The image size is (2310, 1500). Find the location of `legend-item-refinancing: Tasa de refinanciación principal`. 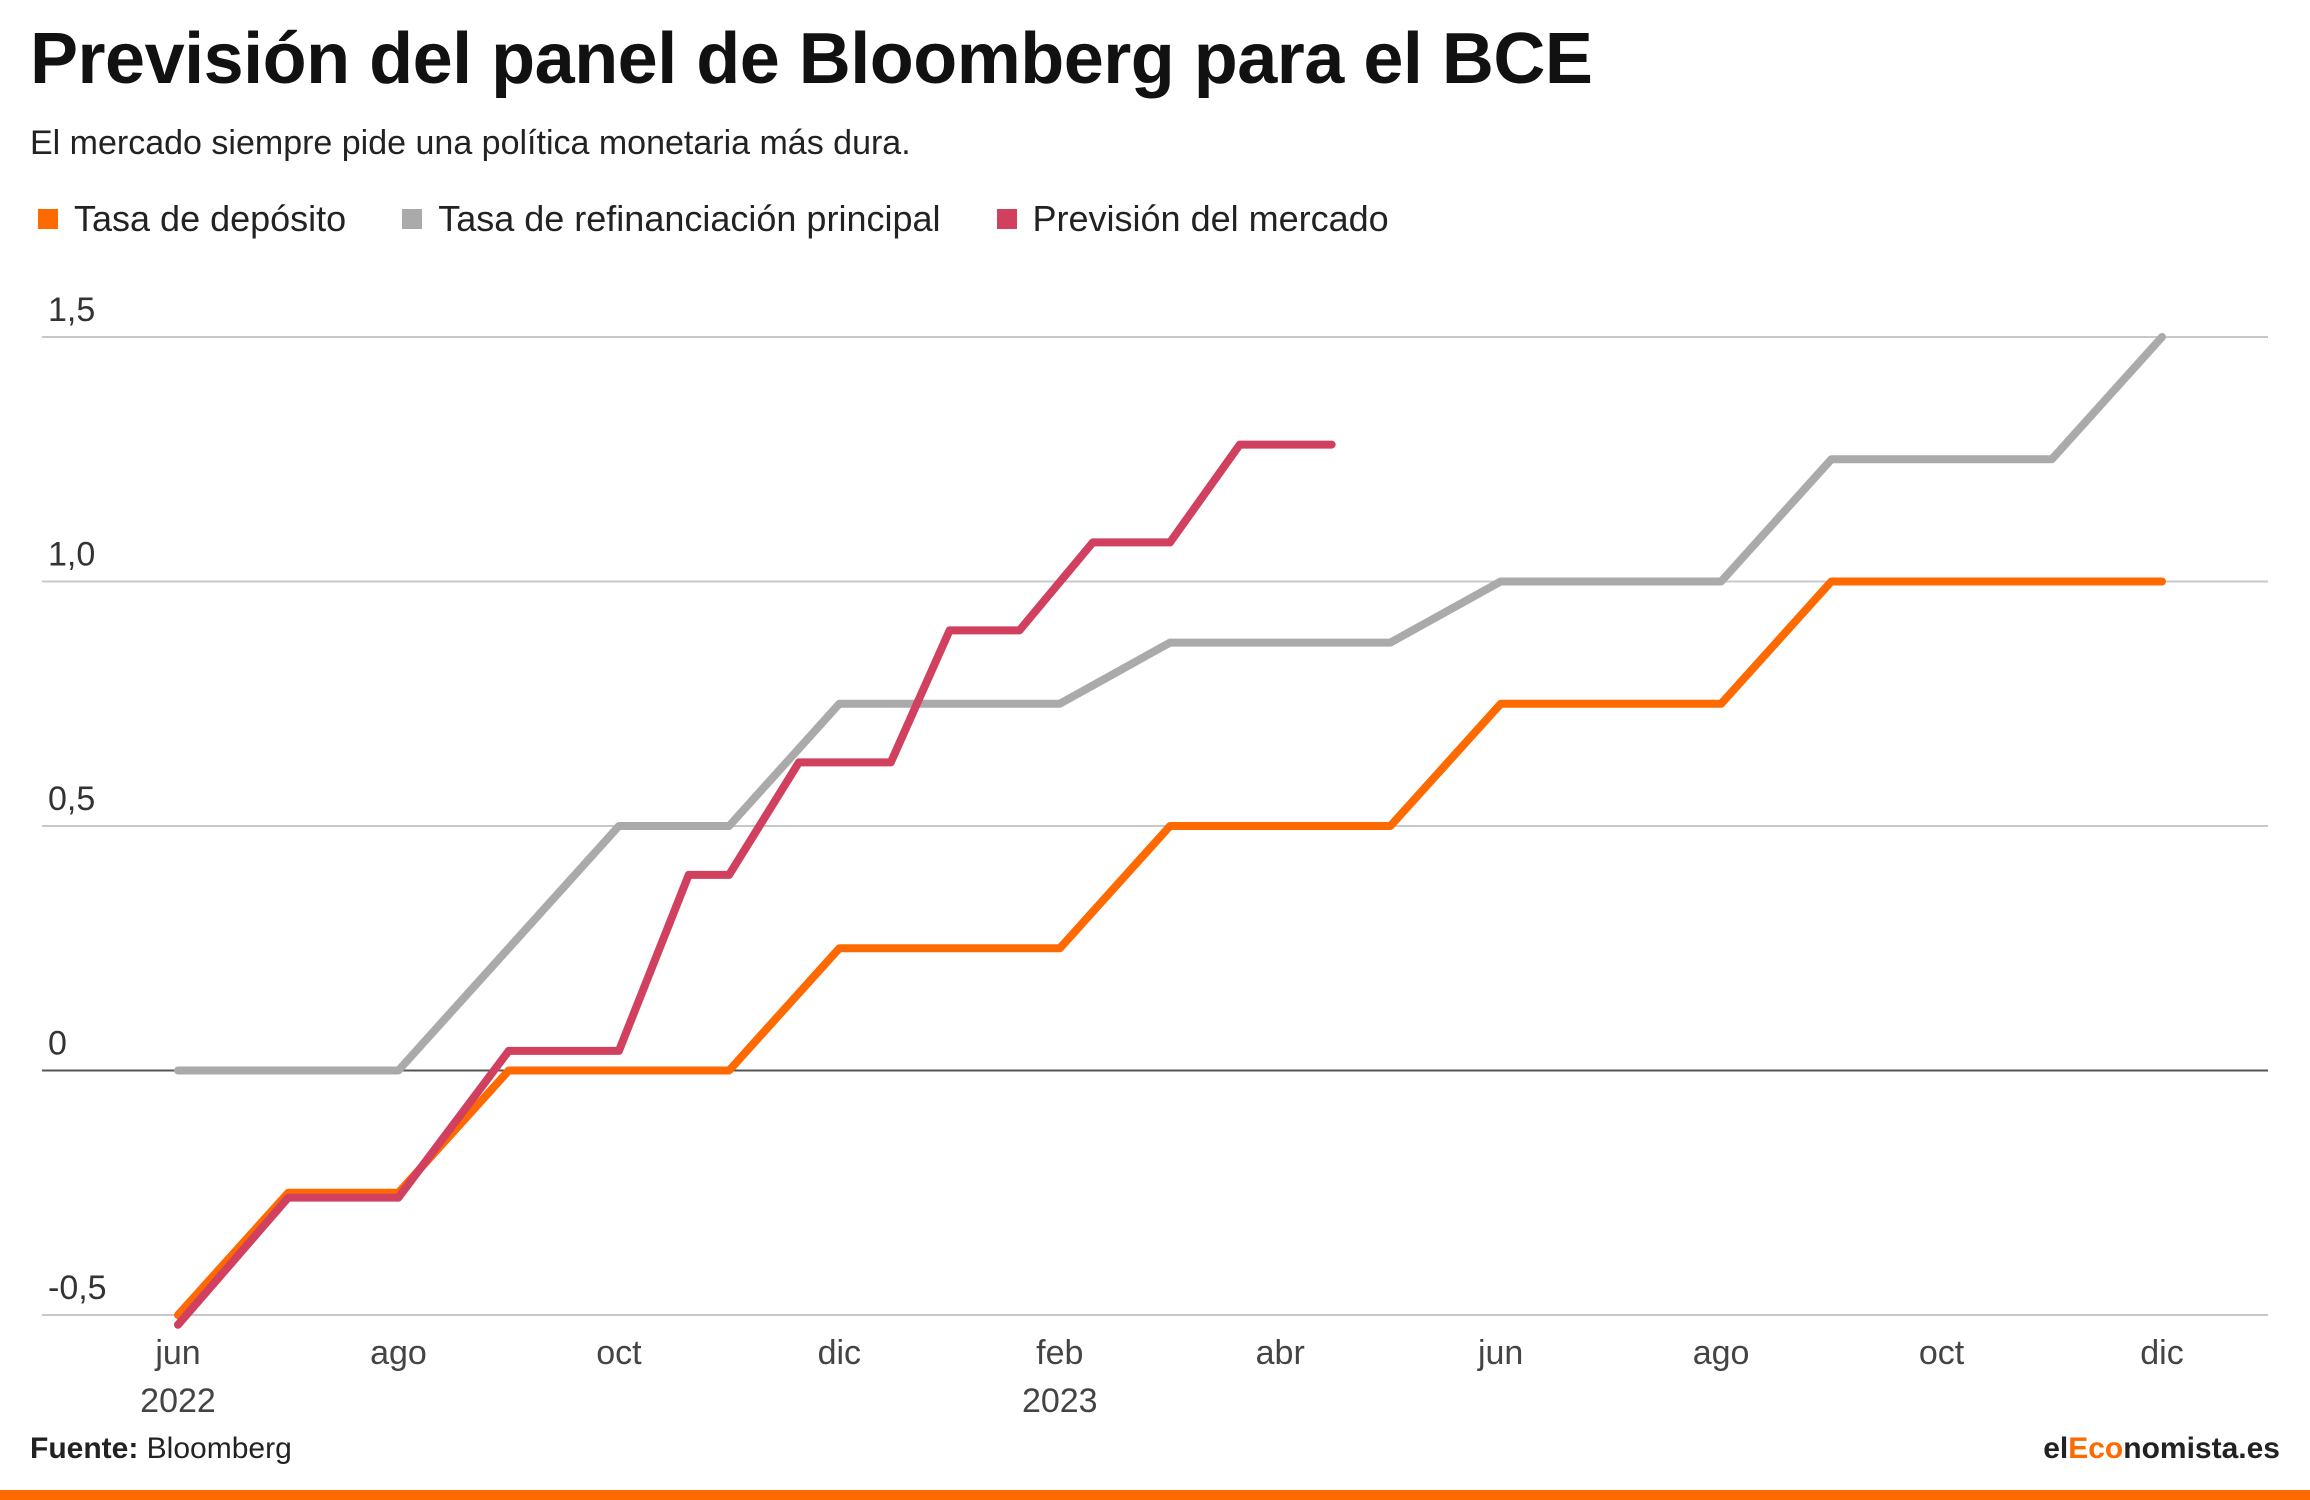

legend-item-refinancing: Tasa de refinanciación principal is located at coordinates (671, 219).